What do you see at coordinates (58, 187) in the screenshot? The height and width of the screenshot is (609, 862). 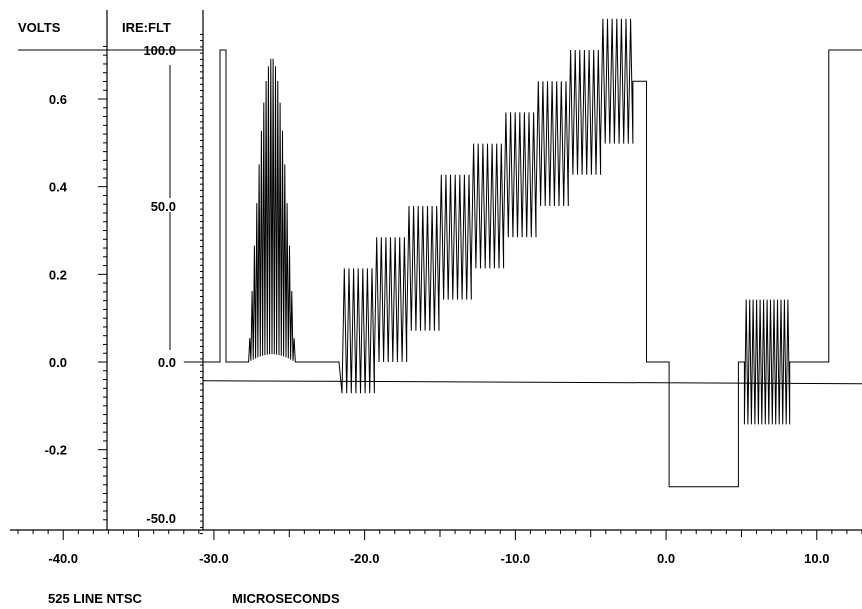 I see `volts-tick-label: 0.4` at bounding box center [58, 187].